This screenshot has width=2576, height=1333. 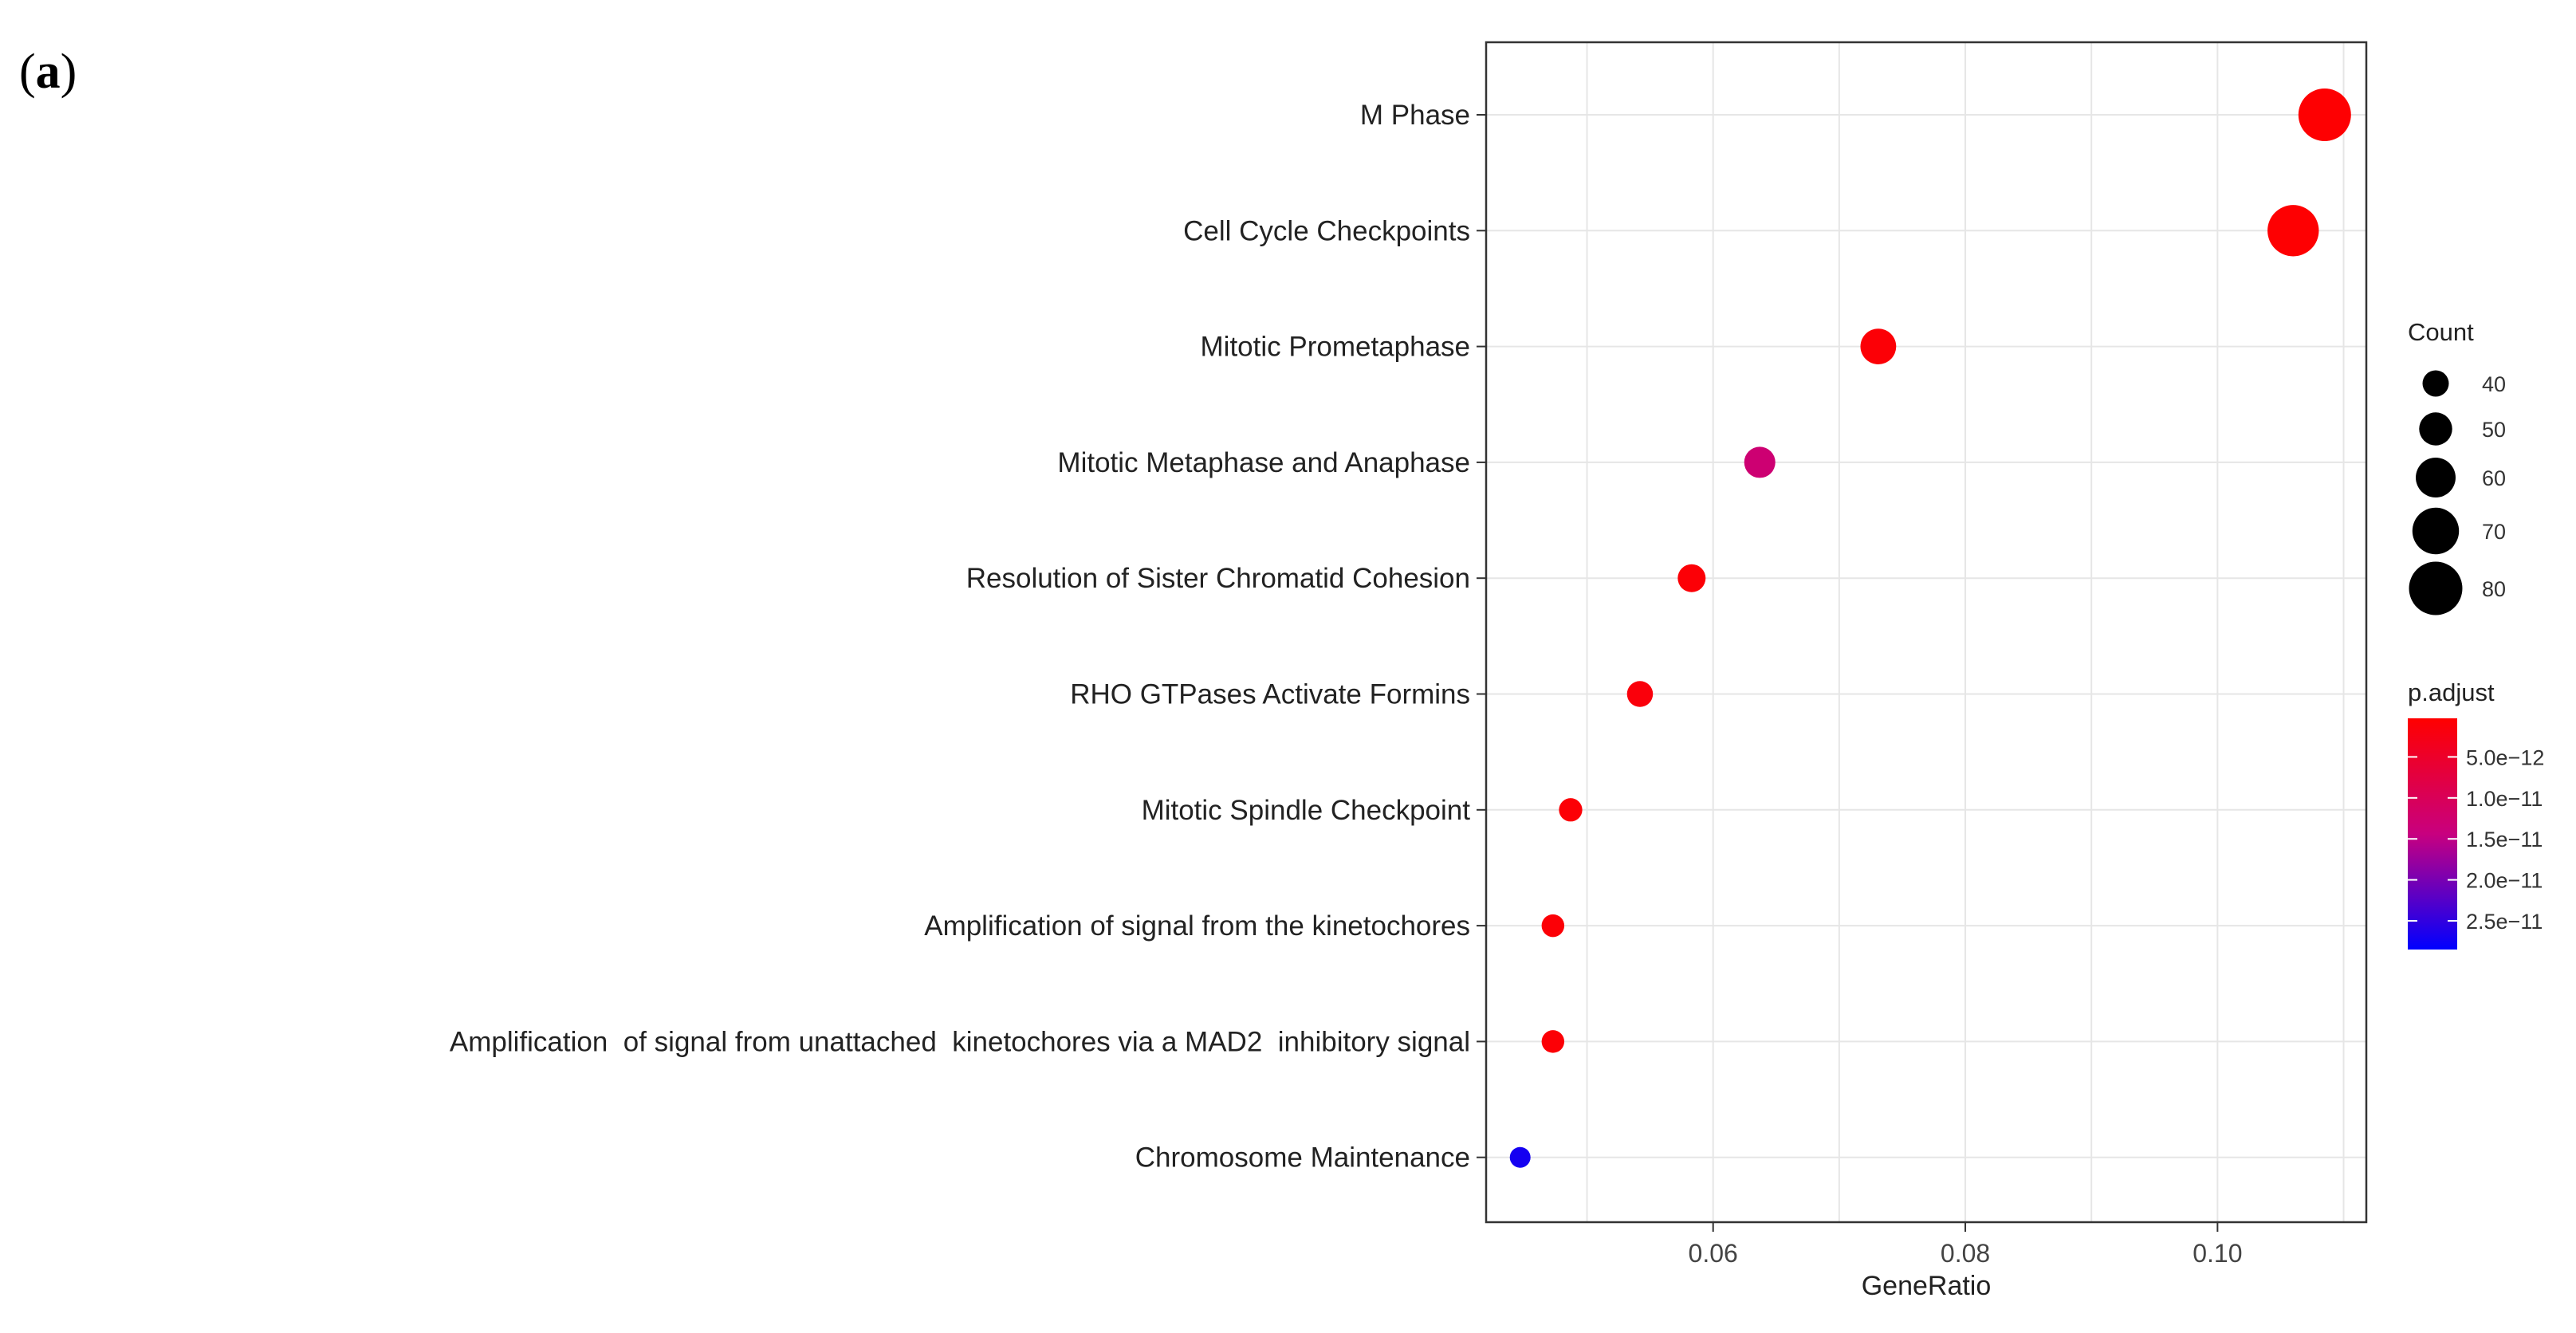 What do you see at coordinates (48, 72) in the screenshot?
I see `panel-label: (a)` at bounding box center [48, 72].